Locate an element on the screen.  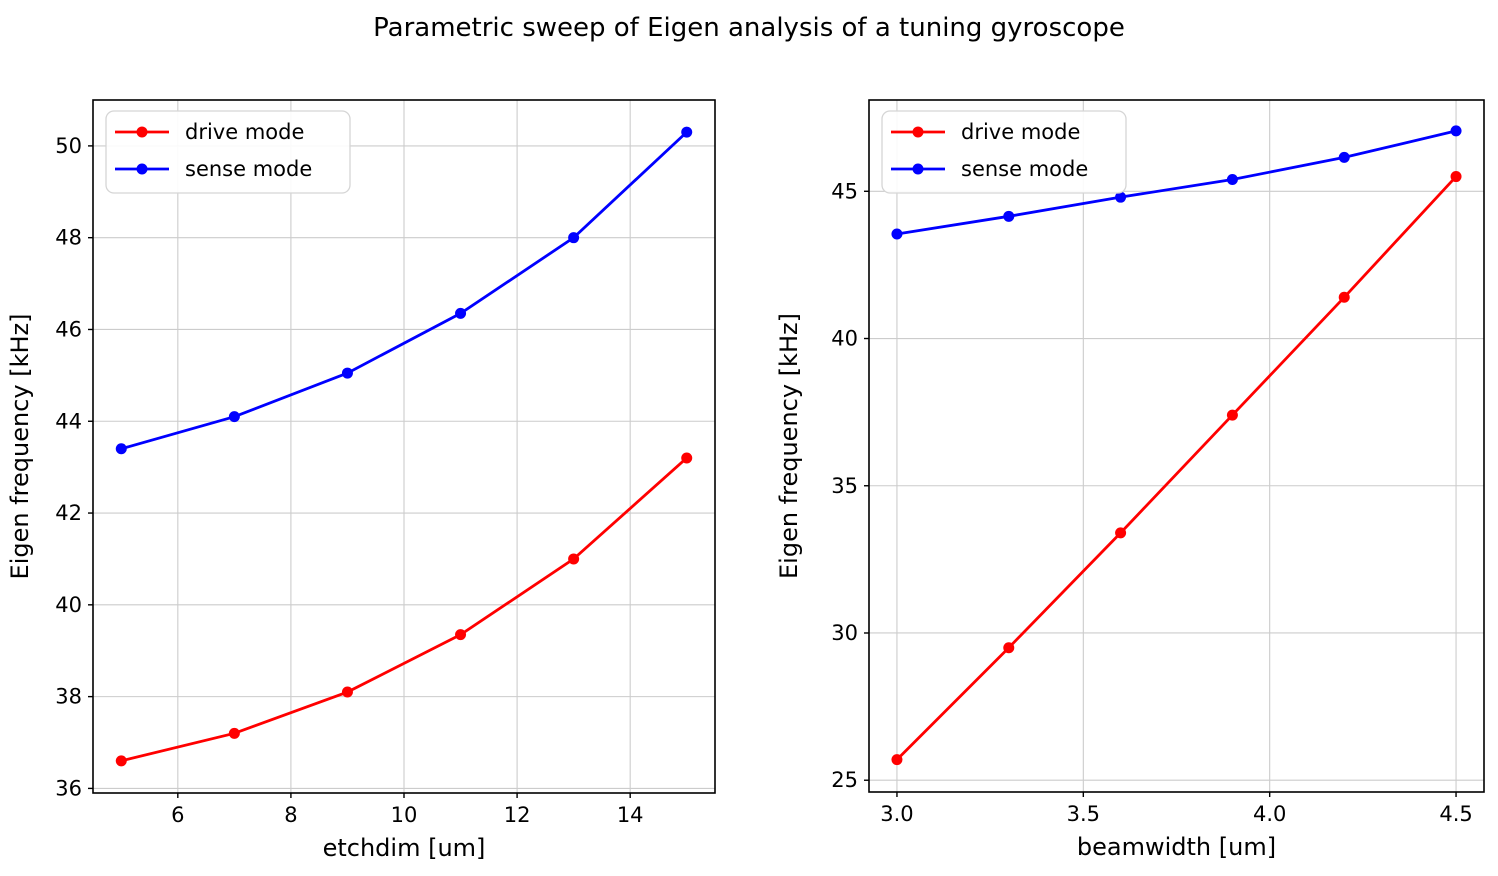
y-tick-label: 50 is located at coordinates (68, 146).